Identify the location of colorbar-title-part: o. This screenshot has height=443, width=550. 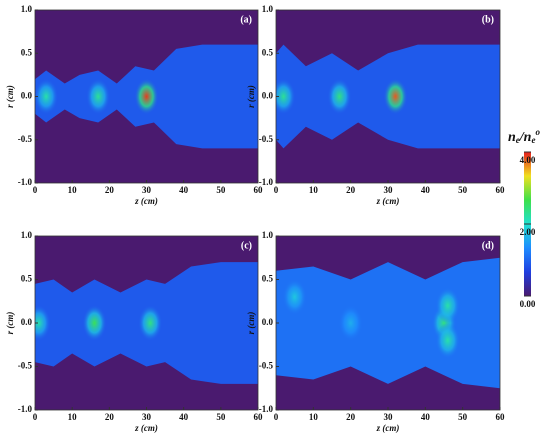
(537, 132).